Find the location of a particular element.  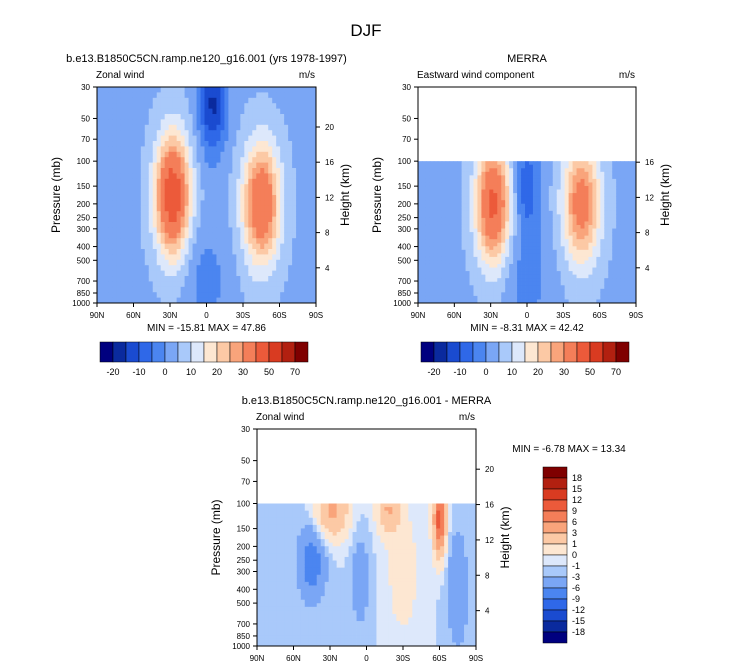

panel-3-htick-label: 8 is located at coordinates (487, 575).